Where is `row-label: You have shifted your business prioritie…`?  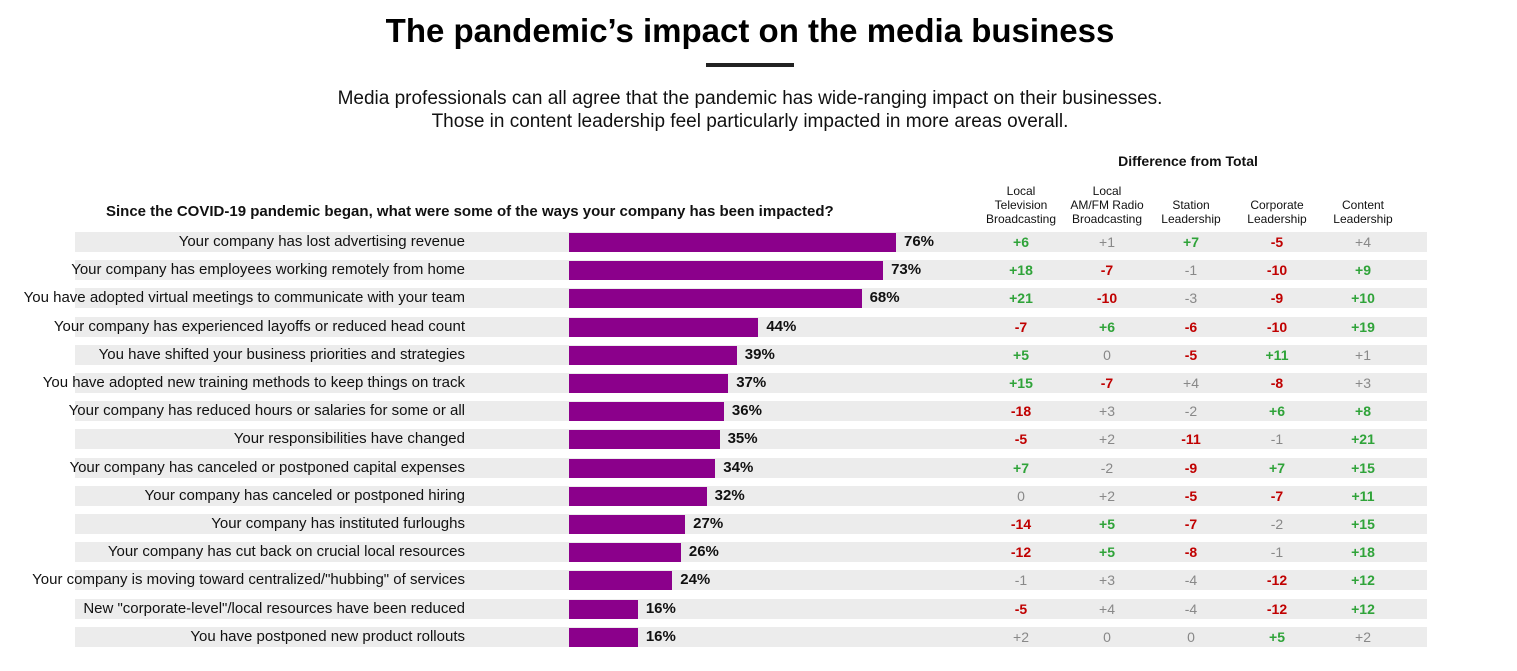
row-label: You have shifted your business prioritie… is located at coordinates (281, 354).